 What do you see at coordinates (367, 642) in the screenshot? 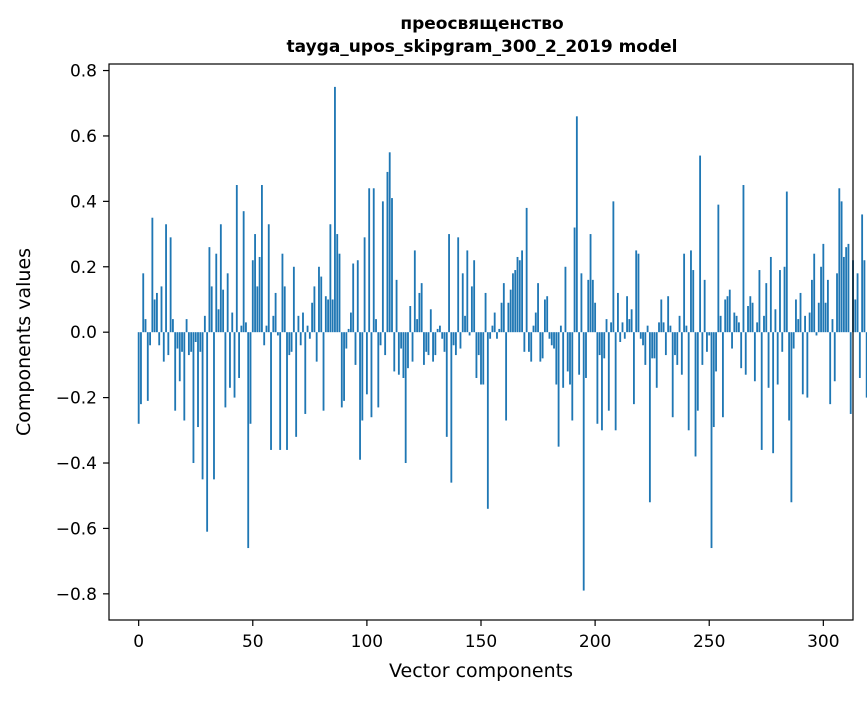
I see `x-tick-label: 100` at bounding box center [367, 642].